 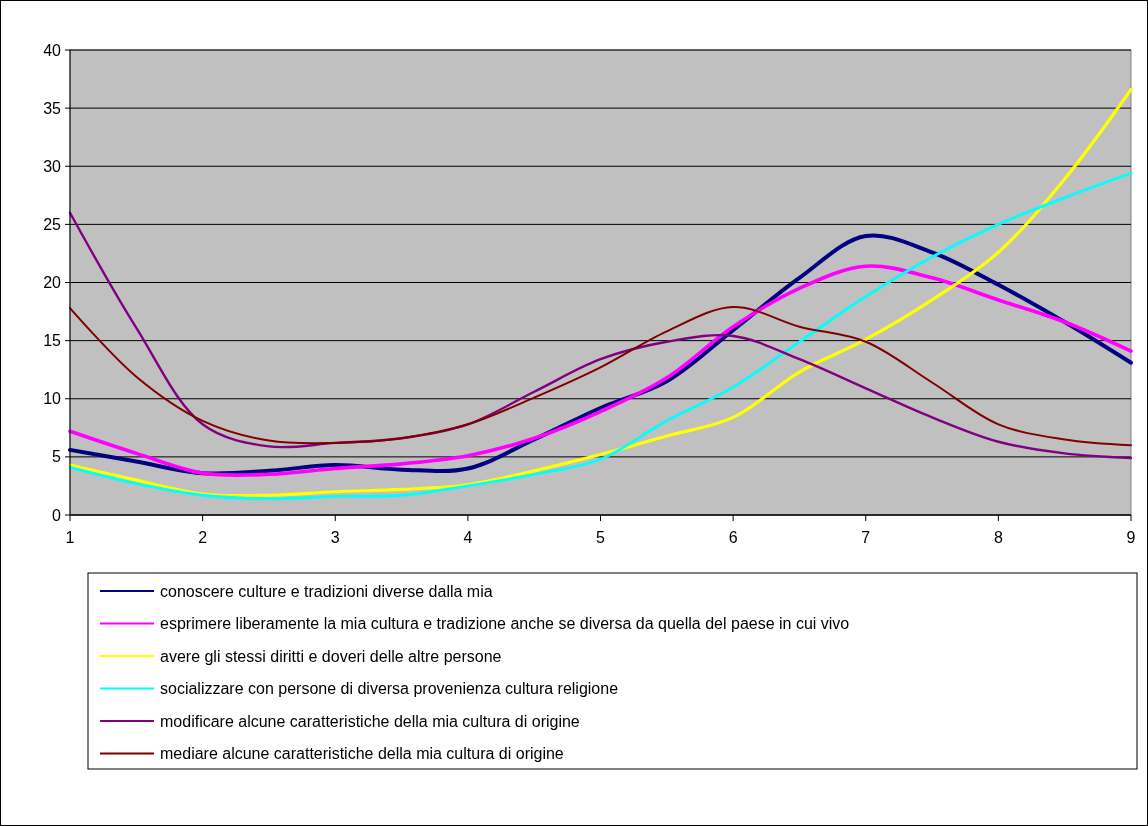 I want to click on legend-label: avere gli stessi diritti e doveri delle altre persone, so click(x=331, y=656).